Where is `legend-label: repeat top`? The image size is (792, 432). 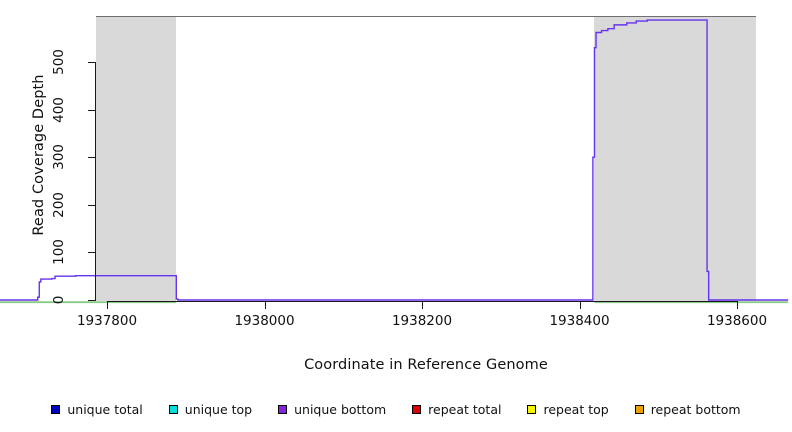 legend-label: repeat top is located at coordinates (576, 409).